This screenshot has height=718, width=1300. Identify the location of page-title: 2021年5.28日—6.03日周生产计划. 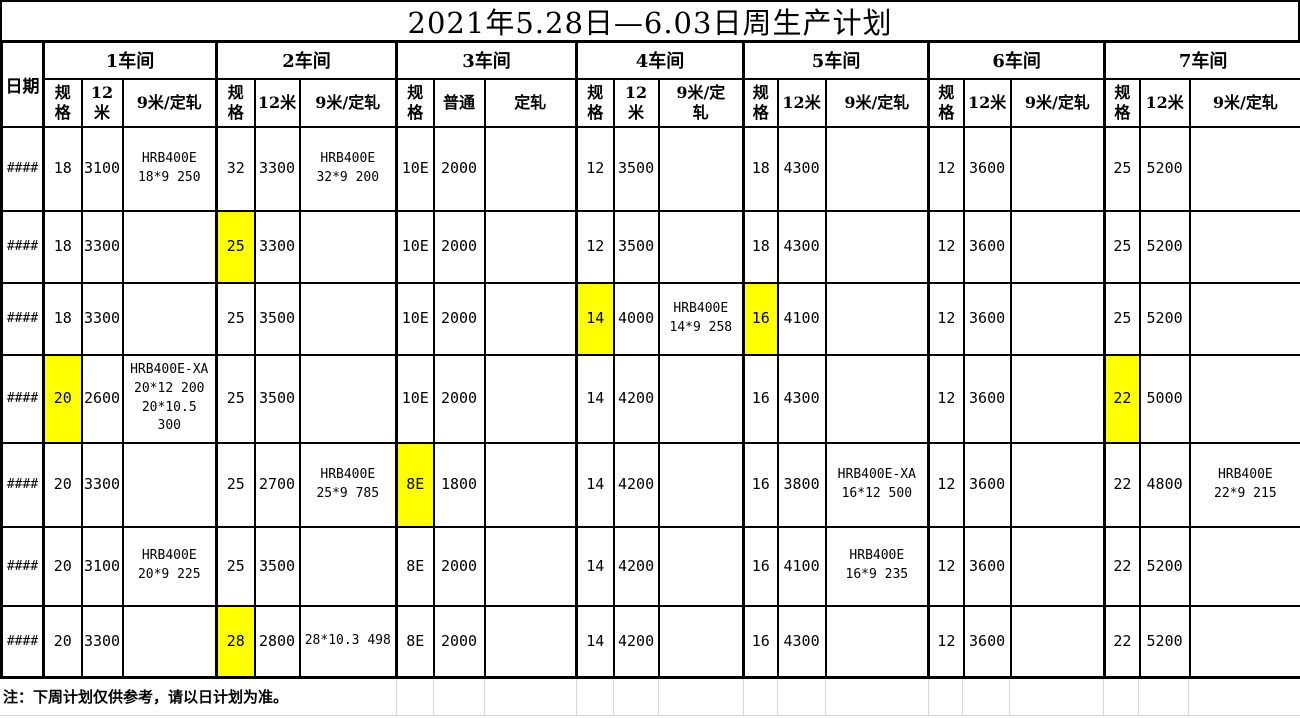
(650, 20).